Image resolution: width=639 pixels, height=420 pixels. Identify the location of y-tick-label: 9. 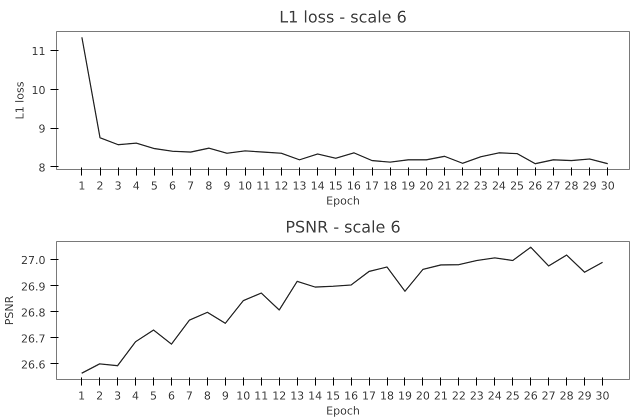
(42, 129).